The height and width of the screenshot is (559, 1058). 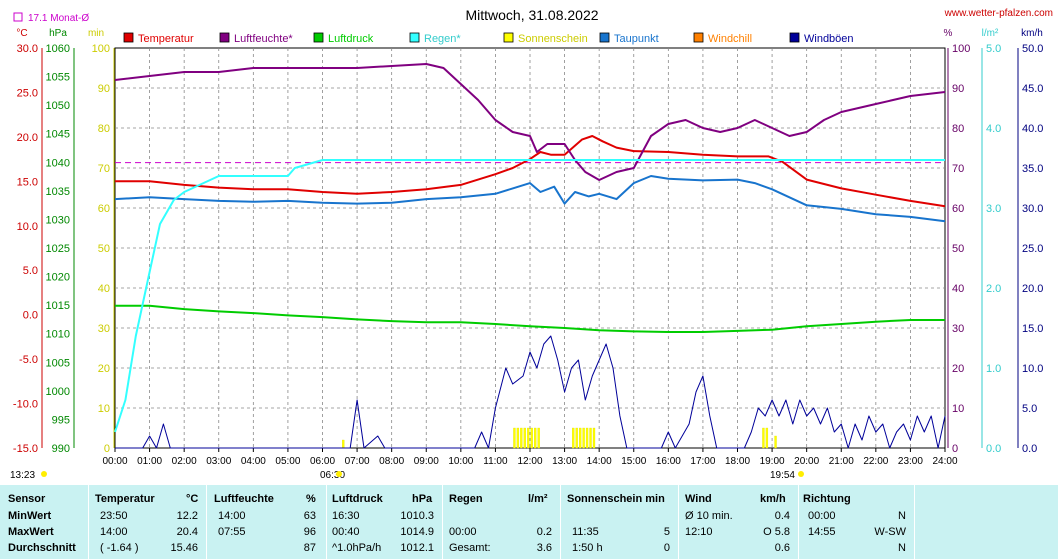 What do you see at coordinates (25, 449) in the screenshot?
I see `axis-tick-temp: -15.0` at bounding box center [25, 449].